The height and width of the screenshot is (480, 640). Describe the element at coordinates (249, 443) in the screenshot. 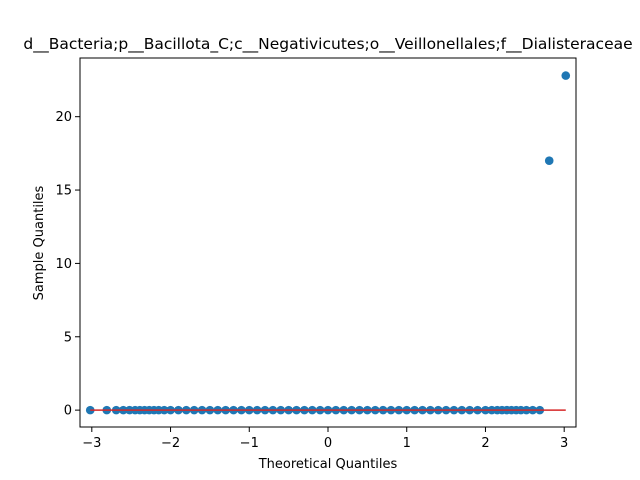

I see `x-tick-label: −1` at that location.